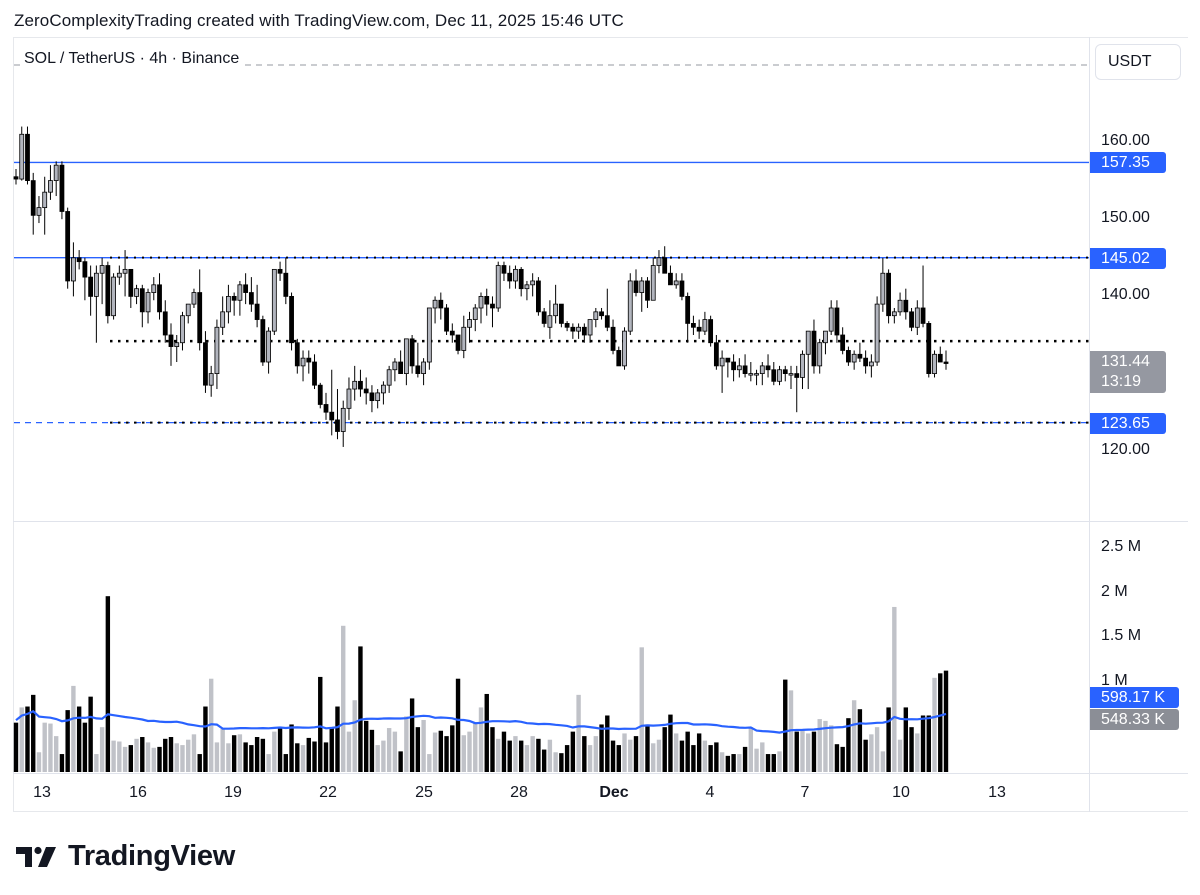 The image size is (1200, 895). What do you see at coordinates (1138, 62) in the screenshot?
I see `currency-button: USDT` at bounding box center [1138, 62].